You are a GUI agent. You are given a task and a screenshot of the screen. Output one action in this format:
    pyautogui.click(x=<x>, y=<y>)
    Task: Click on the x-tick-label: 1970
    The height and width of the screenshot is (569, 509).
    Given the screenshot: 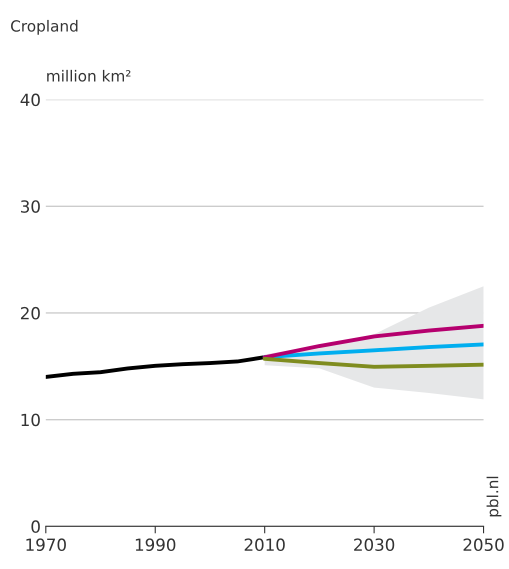 What is the action you would take?
    pyautogui.click(x=46, y=545)
    